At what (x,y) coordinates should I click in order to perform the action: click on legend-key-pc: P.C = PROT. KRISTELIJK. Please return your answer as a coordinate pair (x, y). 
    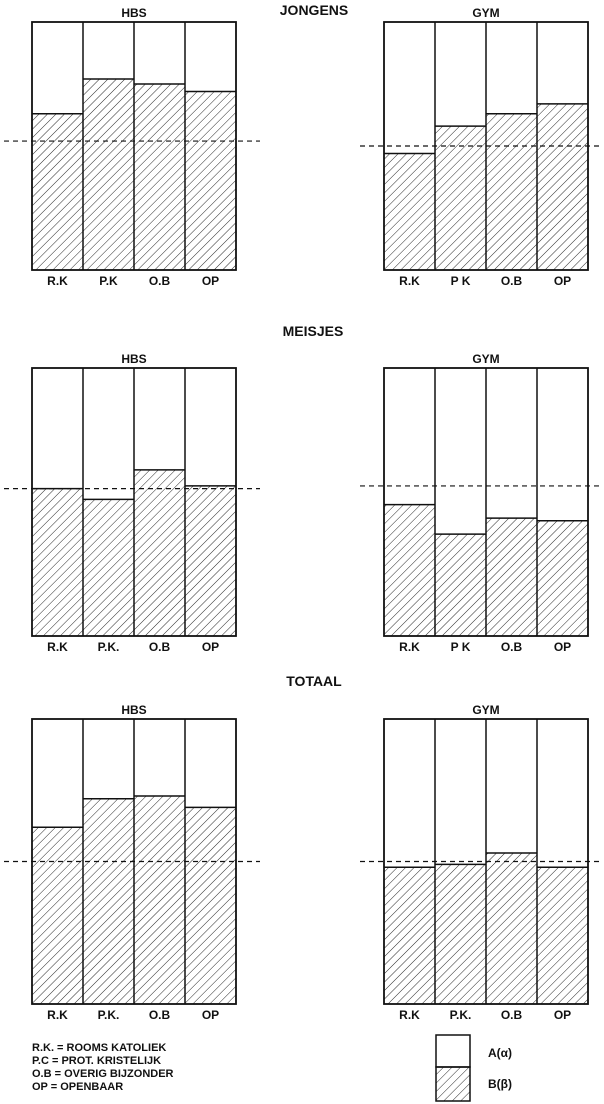
    Looking at the image, I should click on (96, 1061).